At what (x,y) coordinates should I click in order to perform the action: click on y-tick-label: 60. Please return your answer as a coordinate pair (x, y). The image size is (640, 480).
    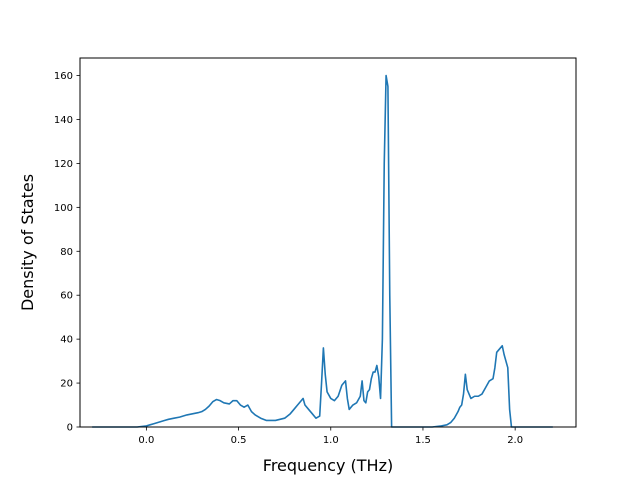
    Looking at the image, I should click on (66, 296).